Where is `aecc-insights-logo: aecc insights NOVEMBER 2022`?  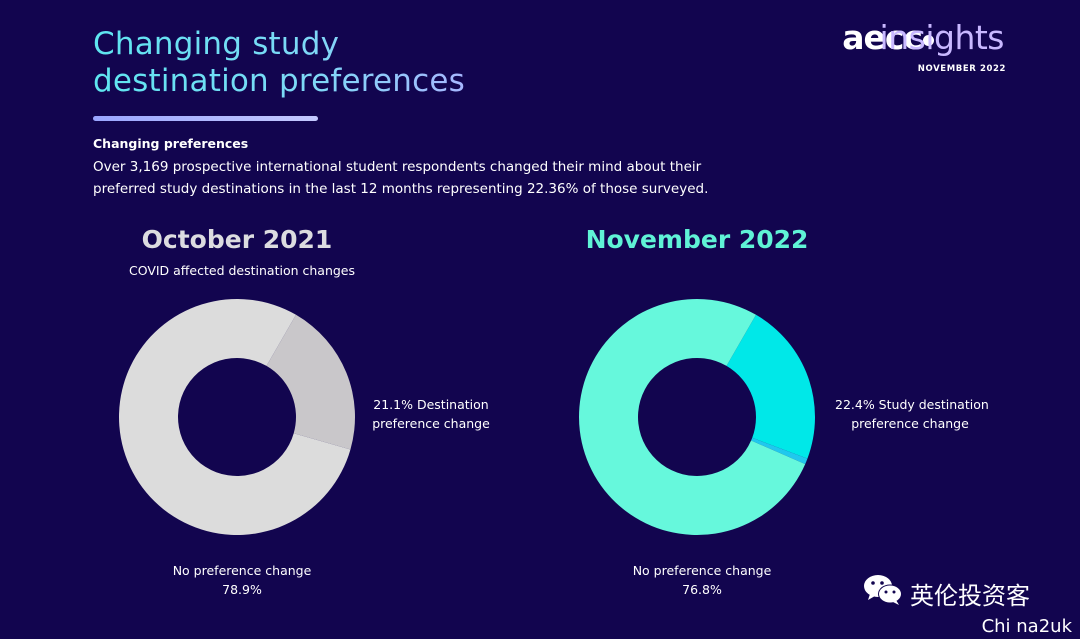 aecc-insights-logo: aecc insights NOVEMBER 2022 is located at coordinates (878, 48).